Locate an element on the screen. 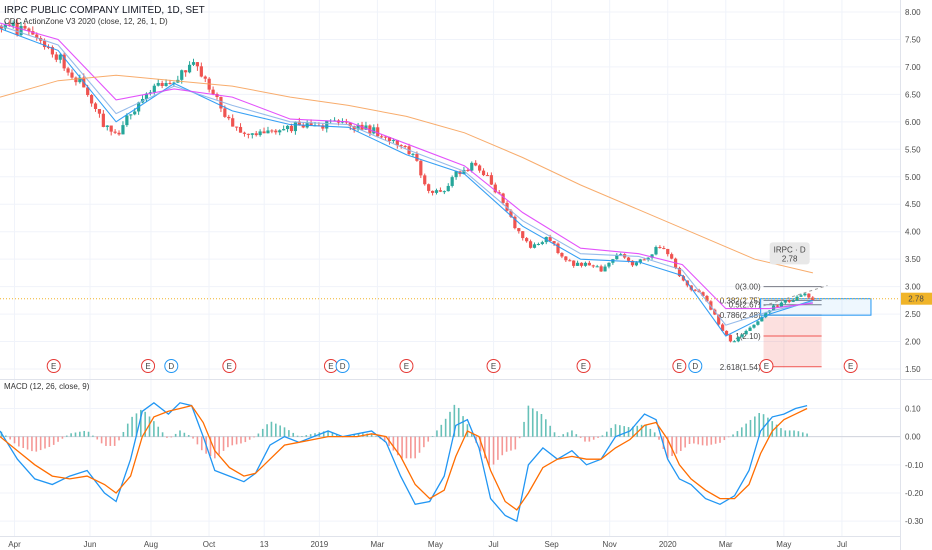  time-axis-tick: May is located at coordinates (435, 544).